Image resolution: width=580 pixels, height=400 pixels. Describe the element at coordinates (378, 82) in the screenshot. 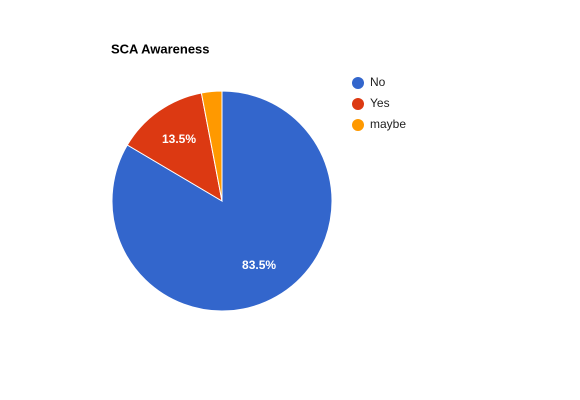

I see `legend-label: No` at that location.